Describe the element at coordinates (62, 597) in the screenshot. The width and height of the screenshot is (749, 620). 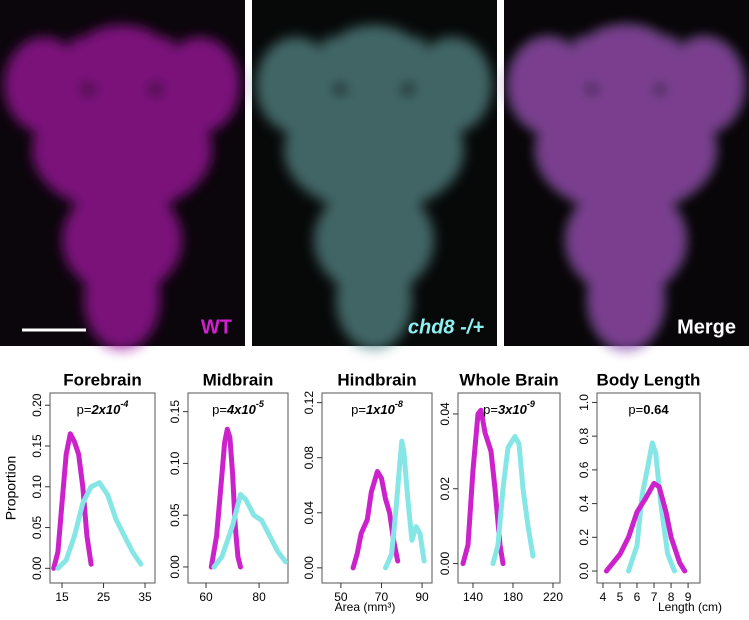
I see `x-tick-label: 15` at that location.